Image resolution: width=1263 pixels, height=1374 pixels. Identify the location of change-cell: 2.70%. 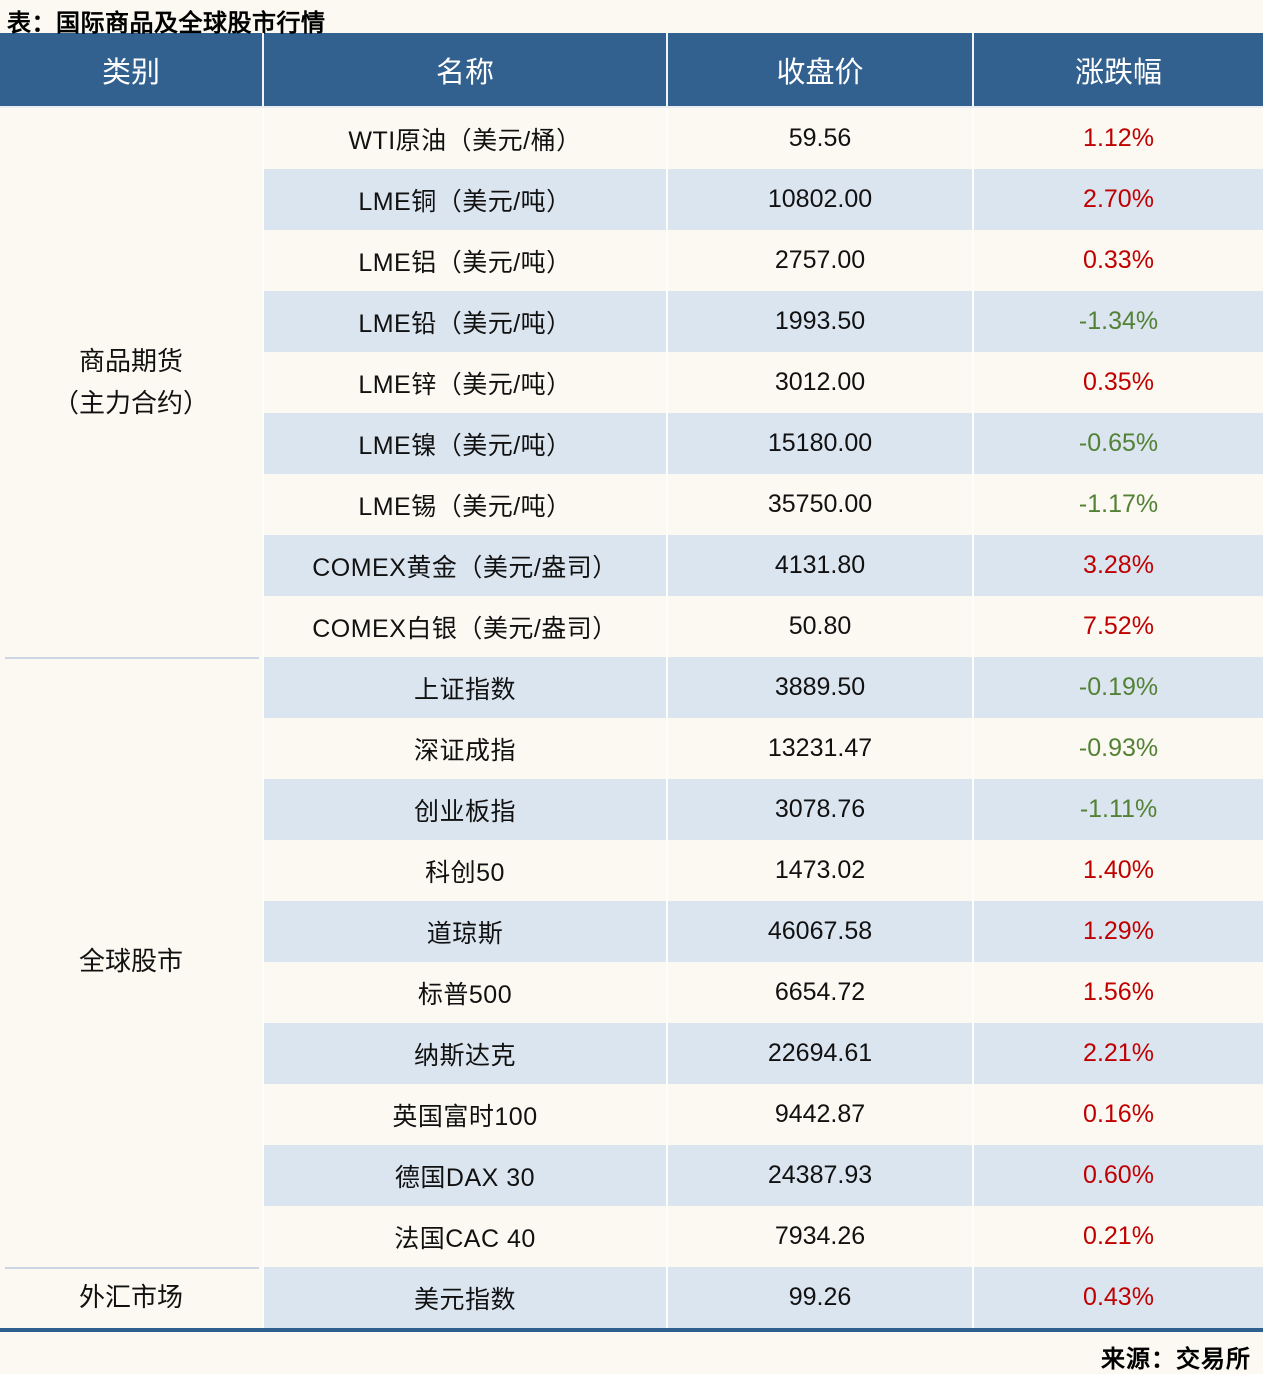
(1117, 199).